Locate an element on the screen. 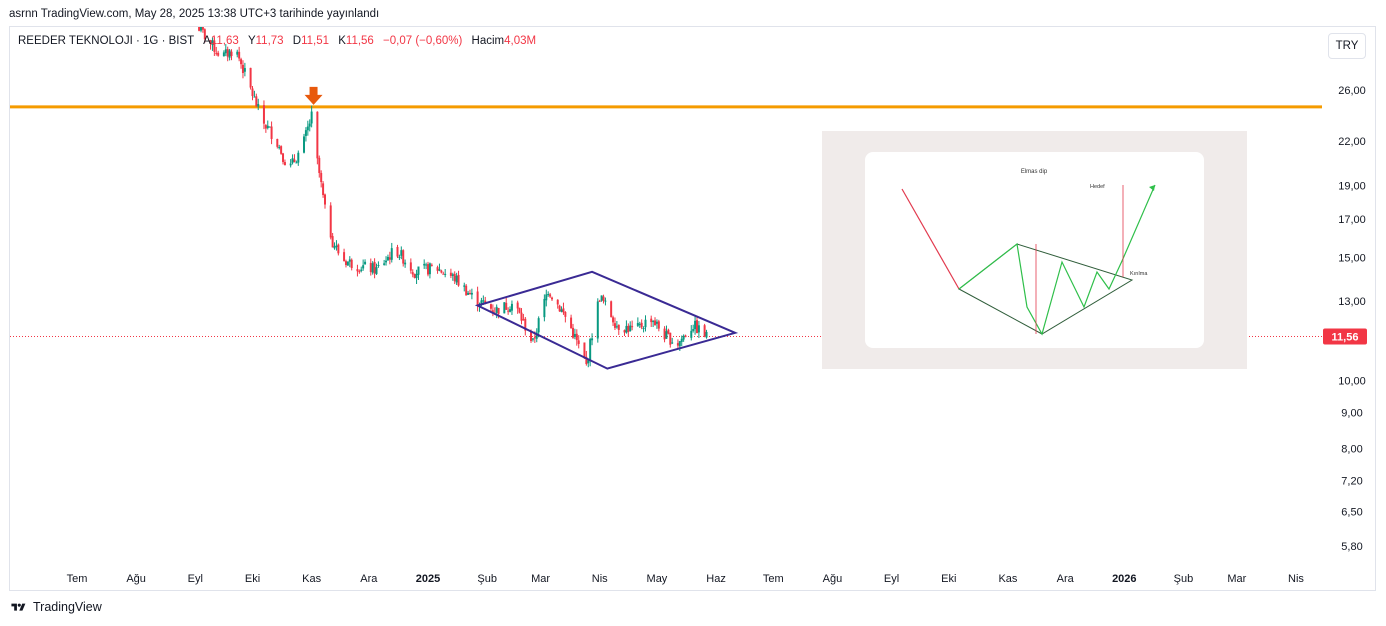 This screenshot has width=1386, height=626. last-price-badge is located at coordinates (1345, 336).